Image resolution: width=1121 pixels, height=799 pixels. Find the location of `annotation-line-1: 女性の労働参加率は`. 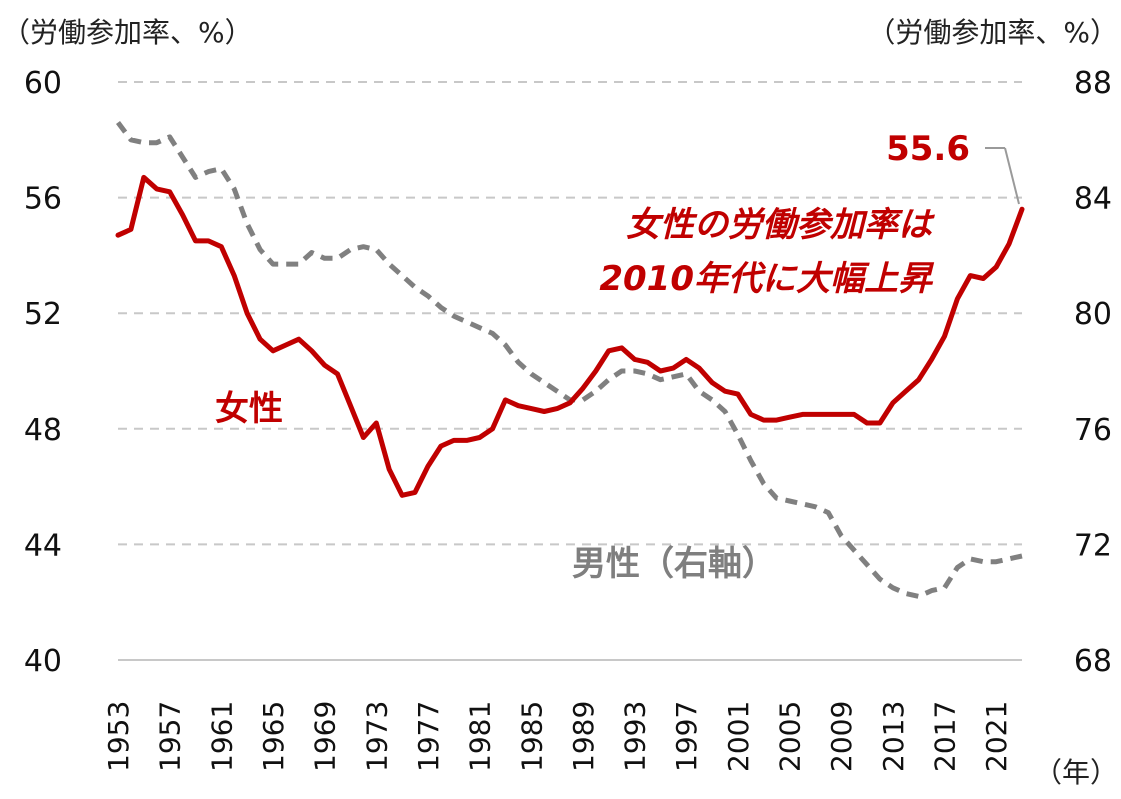

annotation-line-1: 女性の労働参加率は is located at coordinates (780, 225).